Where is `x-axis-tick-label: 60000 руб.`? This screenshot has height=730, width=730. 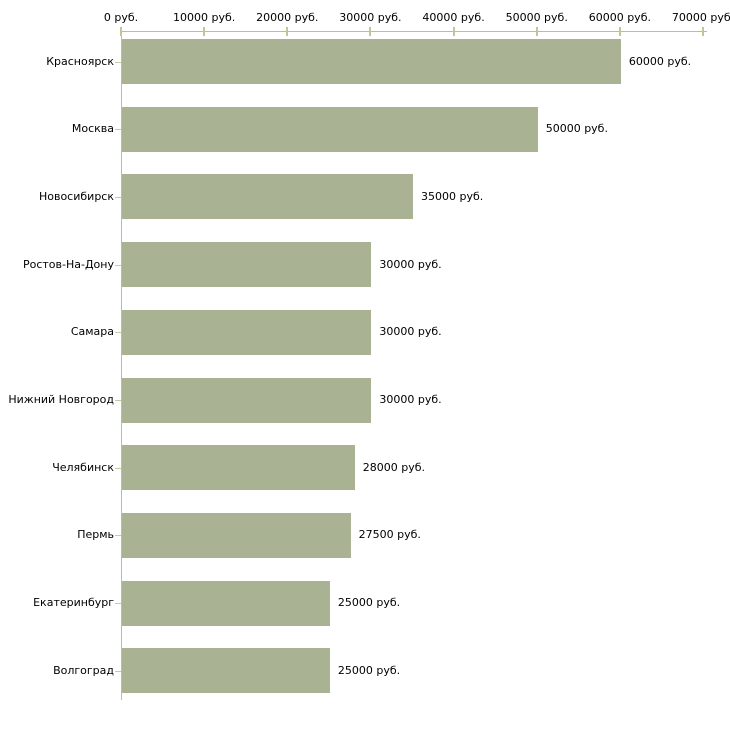 x-axis-tick-label: 60000 руб. is located at coordinates (619, 17).